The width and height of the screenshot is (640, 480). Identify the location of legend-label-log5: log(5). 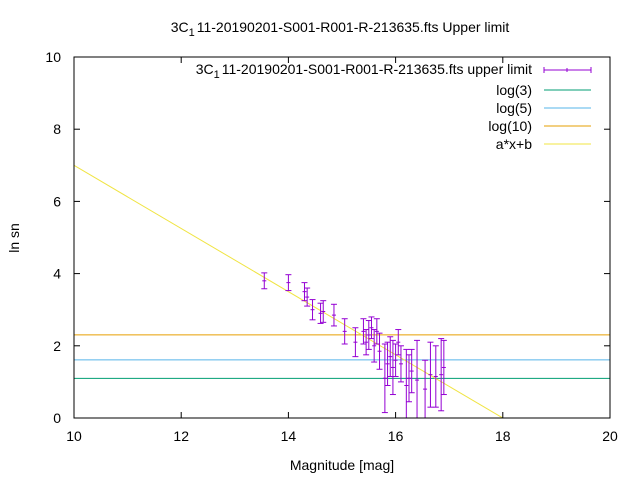
(514, 108).